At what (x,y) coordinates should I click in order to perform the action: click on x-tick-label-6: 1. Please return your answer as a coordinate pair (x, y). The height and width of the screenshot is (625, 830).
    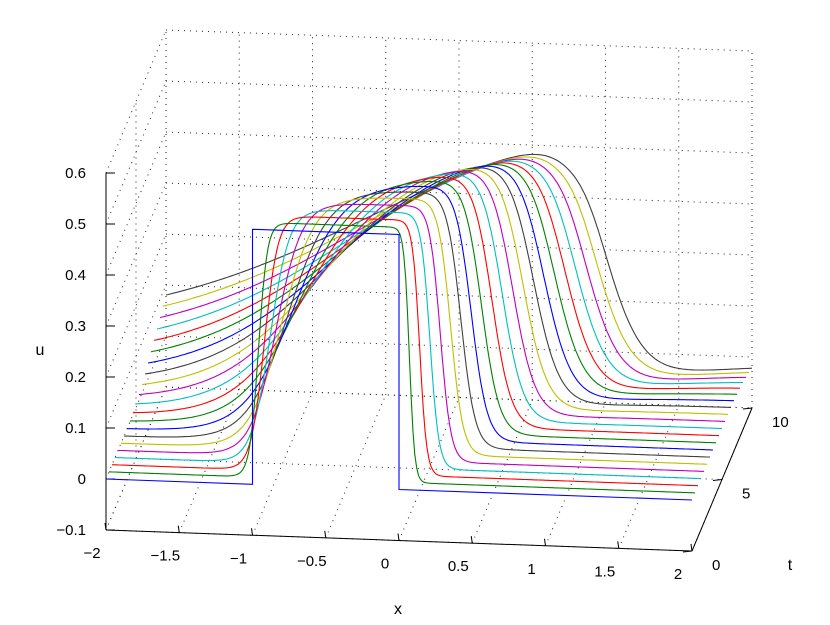
    Looking at the image, I should click on (531, 569).